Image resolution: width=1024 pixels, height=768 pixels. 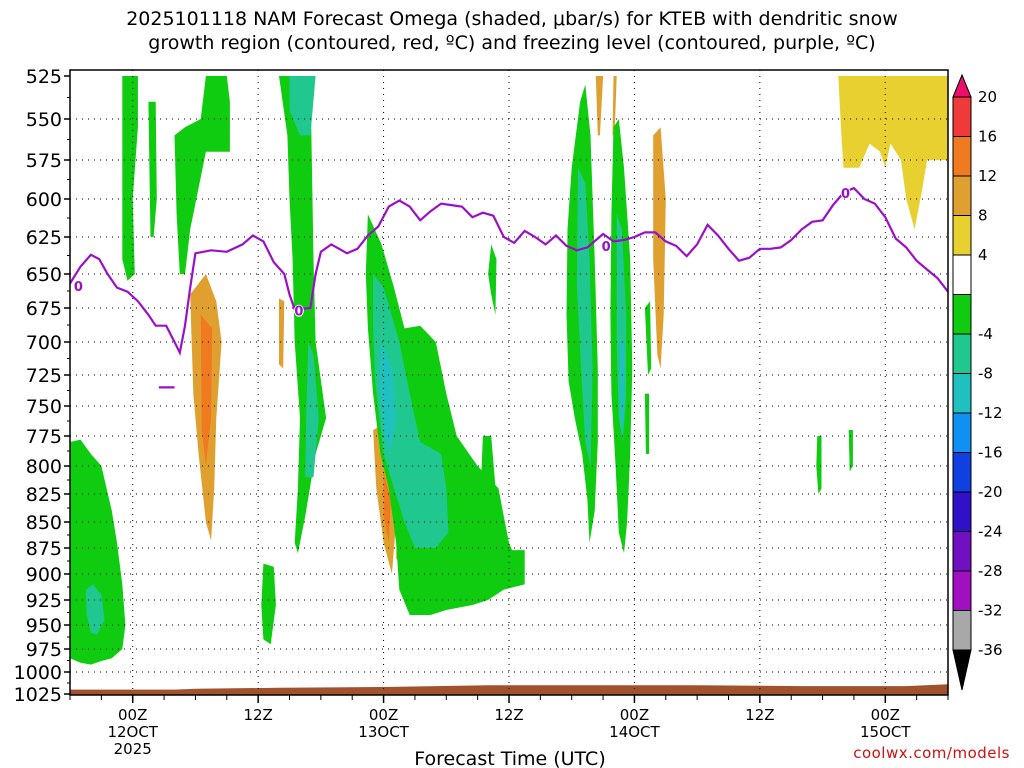 What do you see at coordinates (990, 413) in the screenshot?
I see `colorbar-label-7: -12` at bounding box center [990, 413].